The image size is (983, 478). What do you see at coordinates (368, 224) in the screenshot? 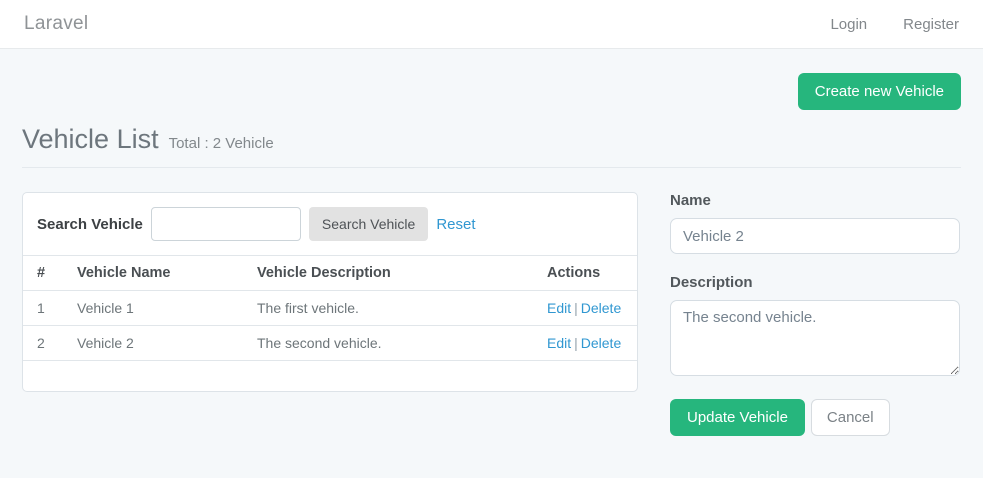
I see `search-button: Search Vehicle` at bounding box center [368, 224].